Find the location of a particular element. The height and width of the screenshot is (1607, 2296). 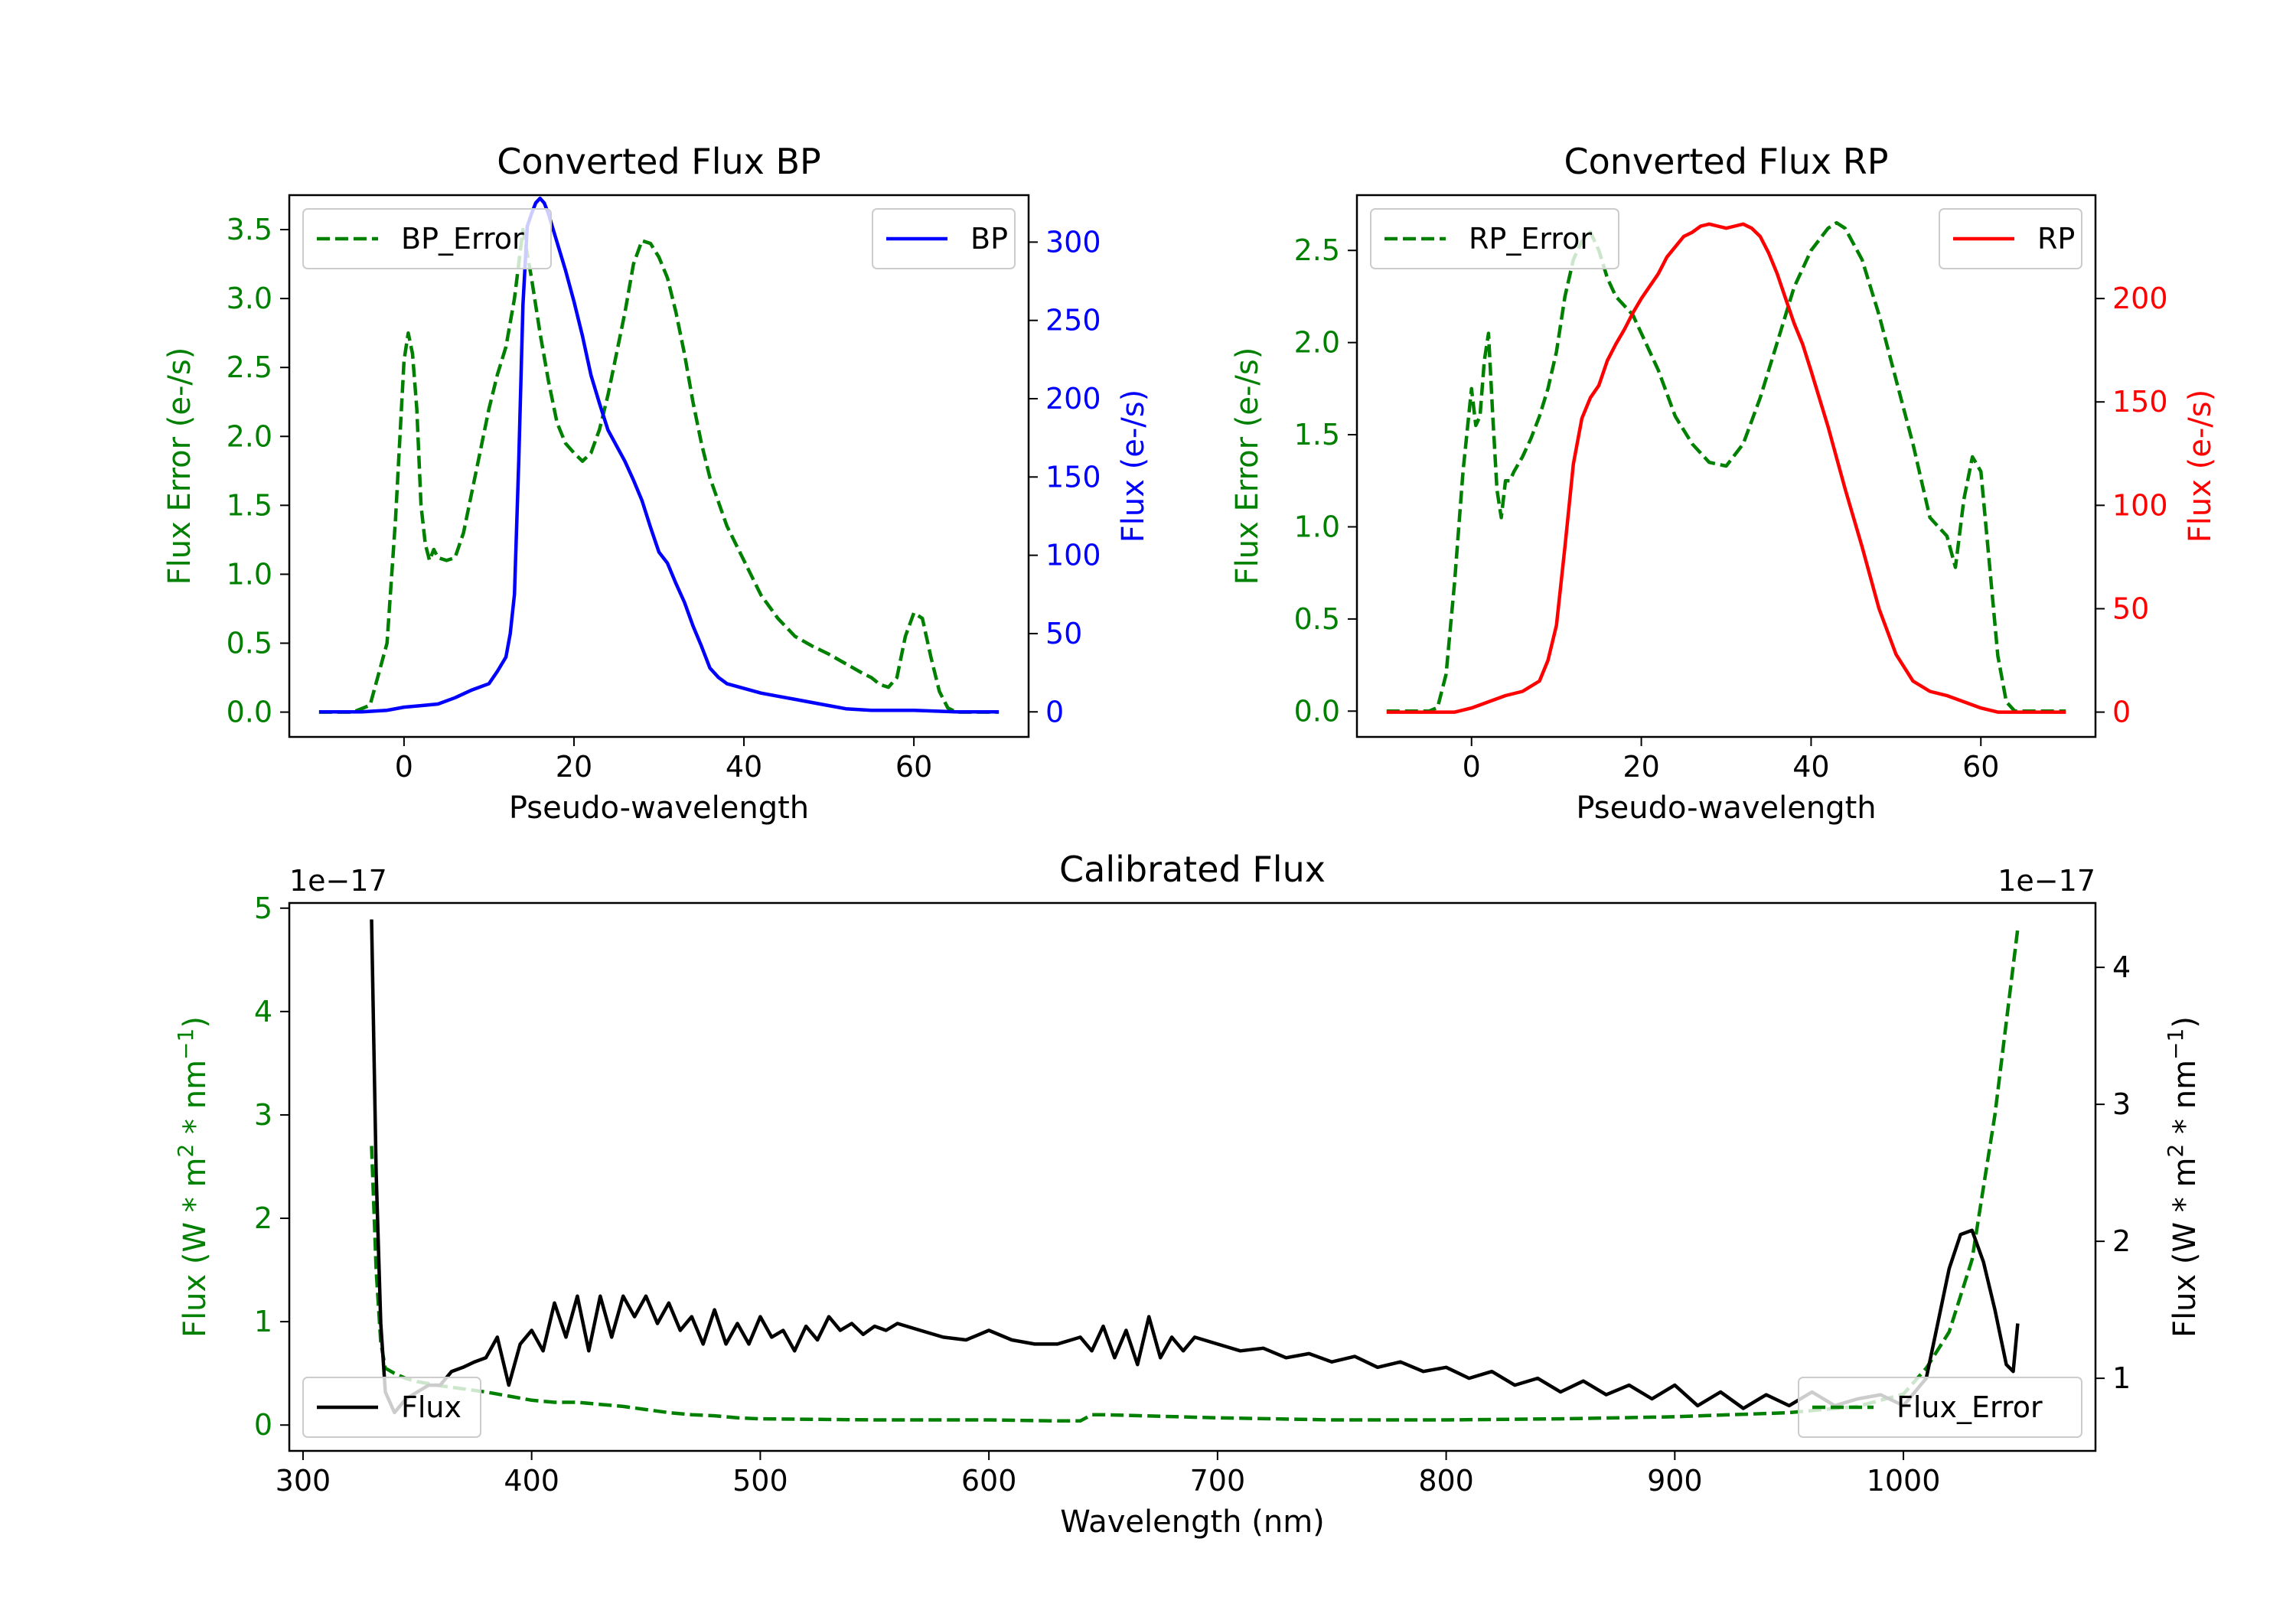

legend-label: Flux_Error is located at coordinates (1969, 1407).